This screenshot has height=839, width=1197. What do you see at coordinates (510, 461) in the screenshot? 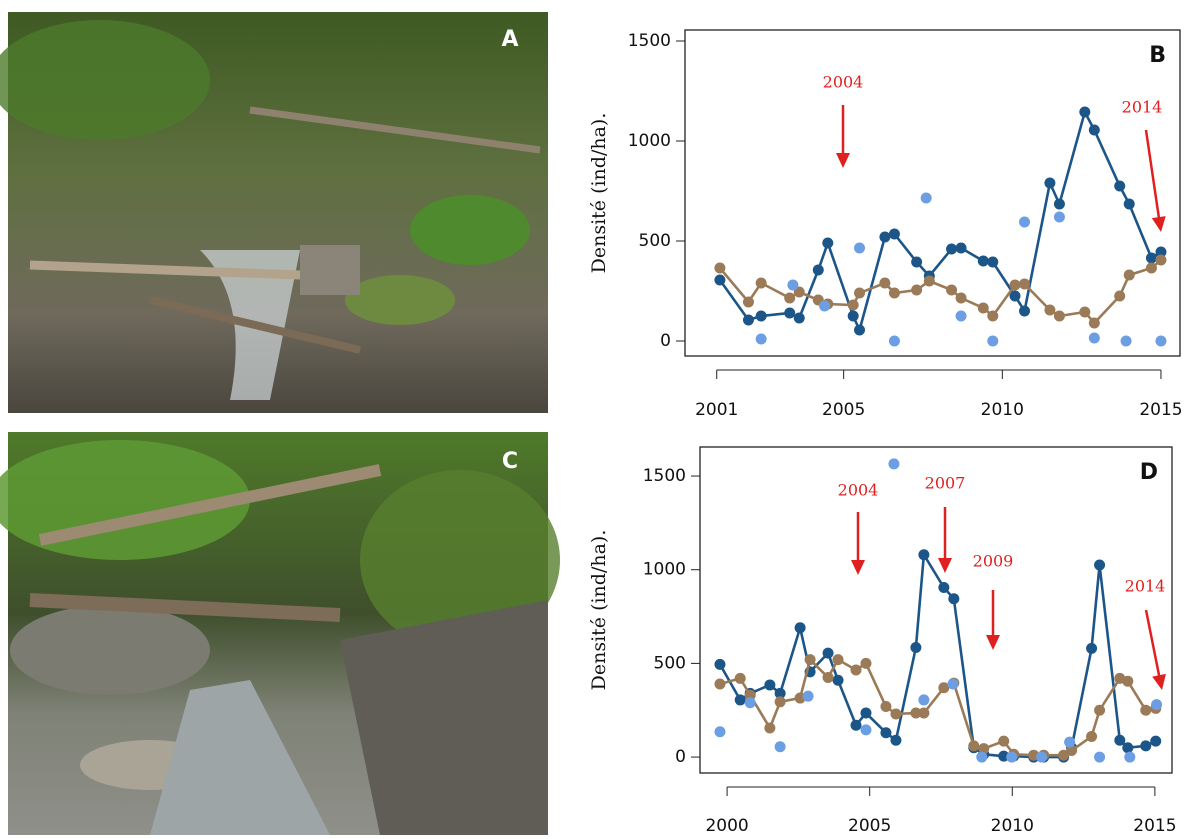
I see `panel-letter: C` at bounding box center [510, 461].